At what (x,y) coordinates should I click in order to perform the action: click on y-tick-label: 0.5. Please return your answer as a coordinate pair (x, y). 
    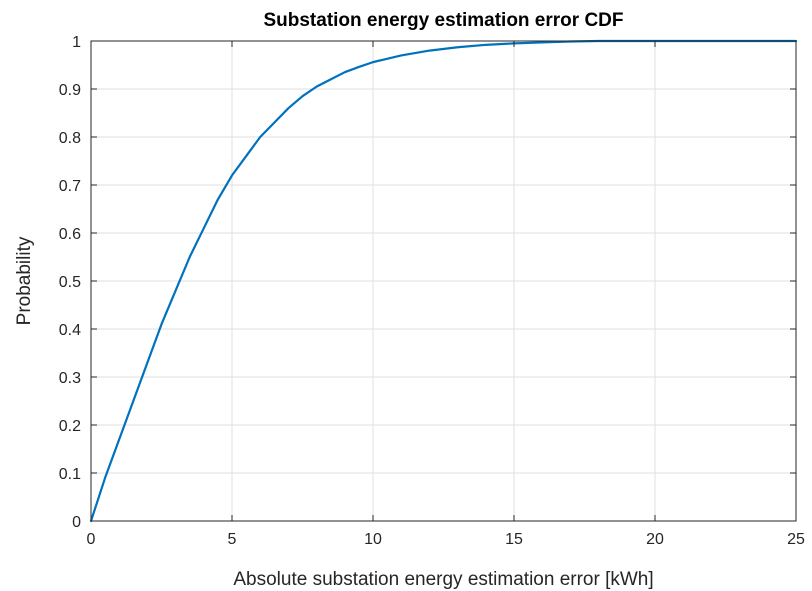
    Looking at the image, I should click on (70, 282).